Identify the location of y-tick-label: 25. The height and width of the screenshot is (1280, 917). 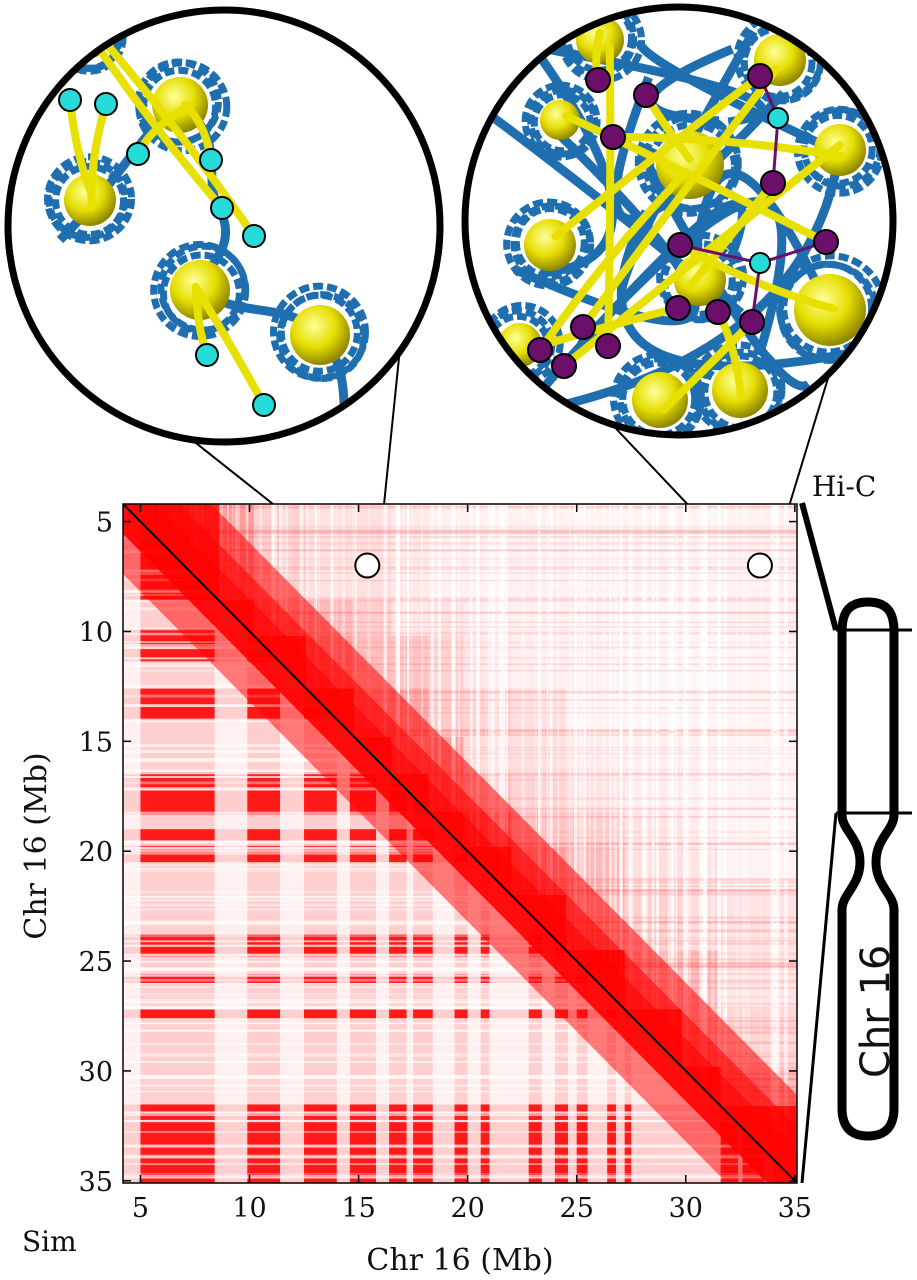
(96, 962).